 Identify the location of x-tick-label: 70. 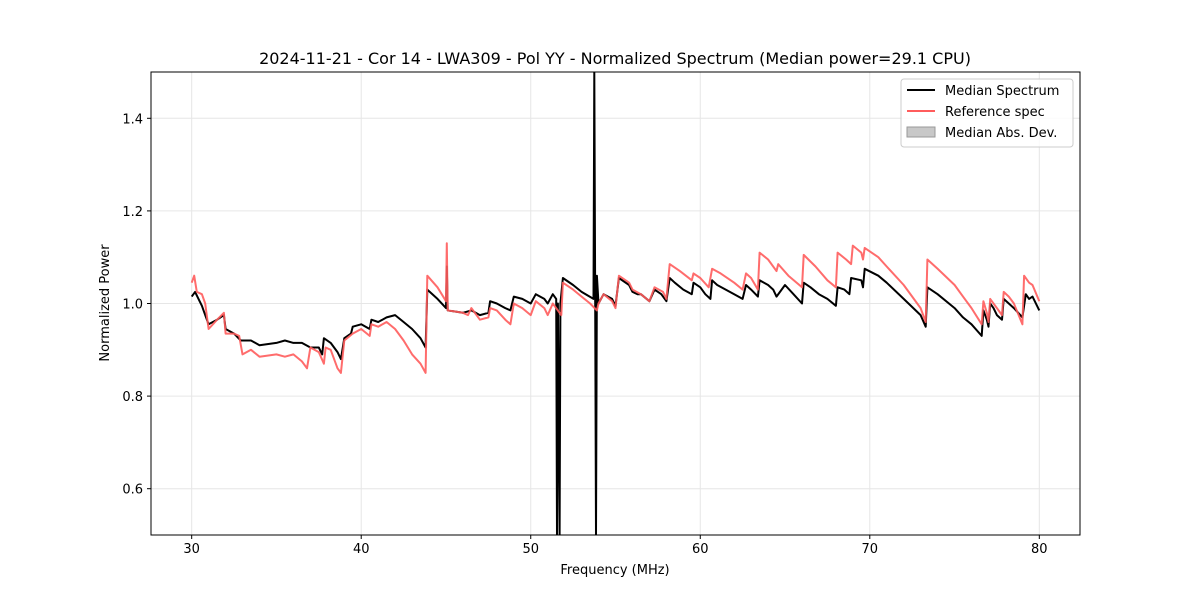
(870, 549).